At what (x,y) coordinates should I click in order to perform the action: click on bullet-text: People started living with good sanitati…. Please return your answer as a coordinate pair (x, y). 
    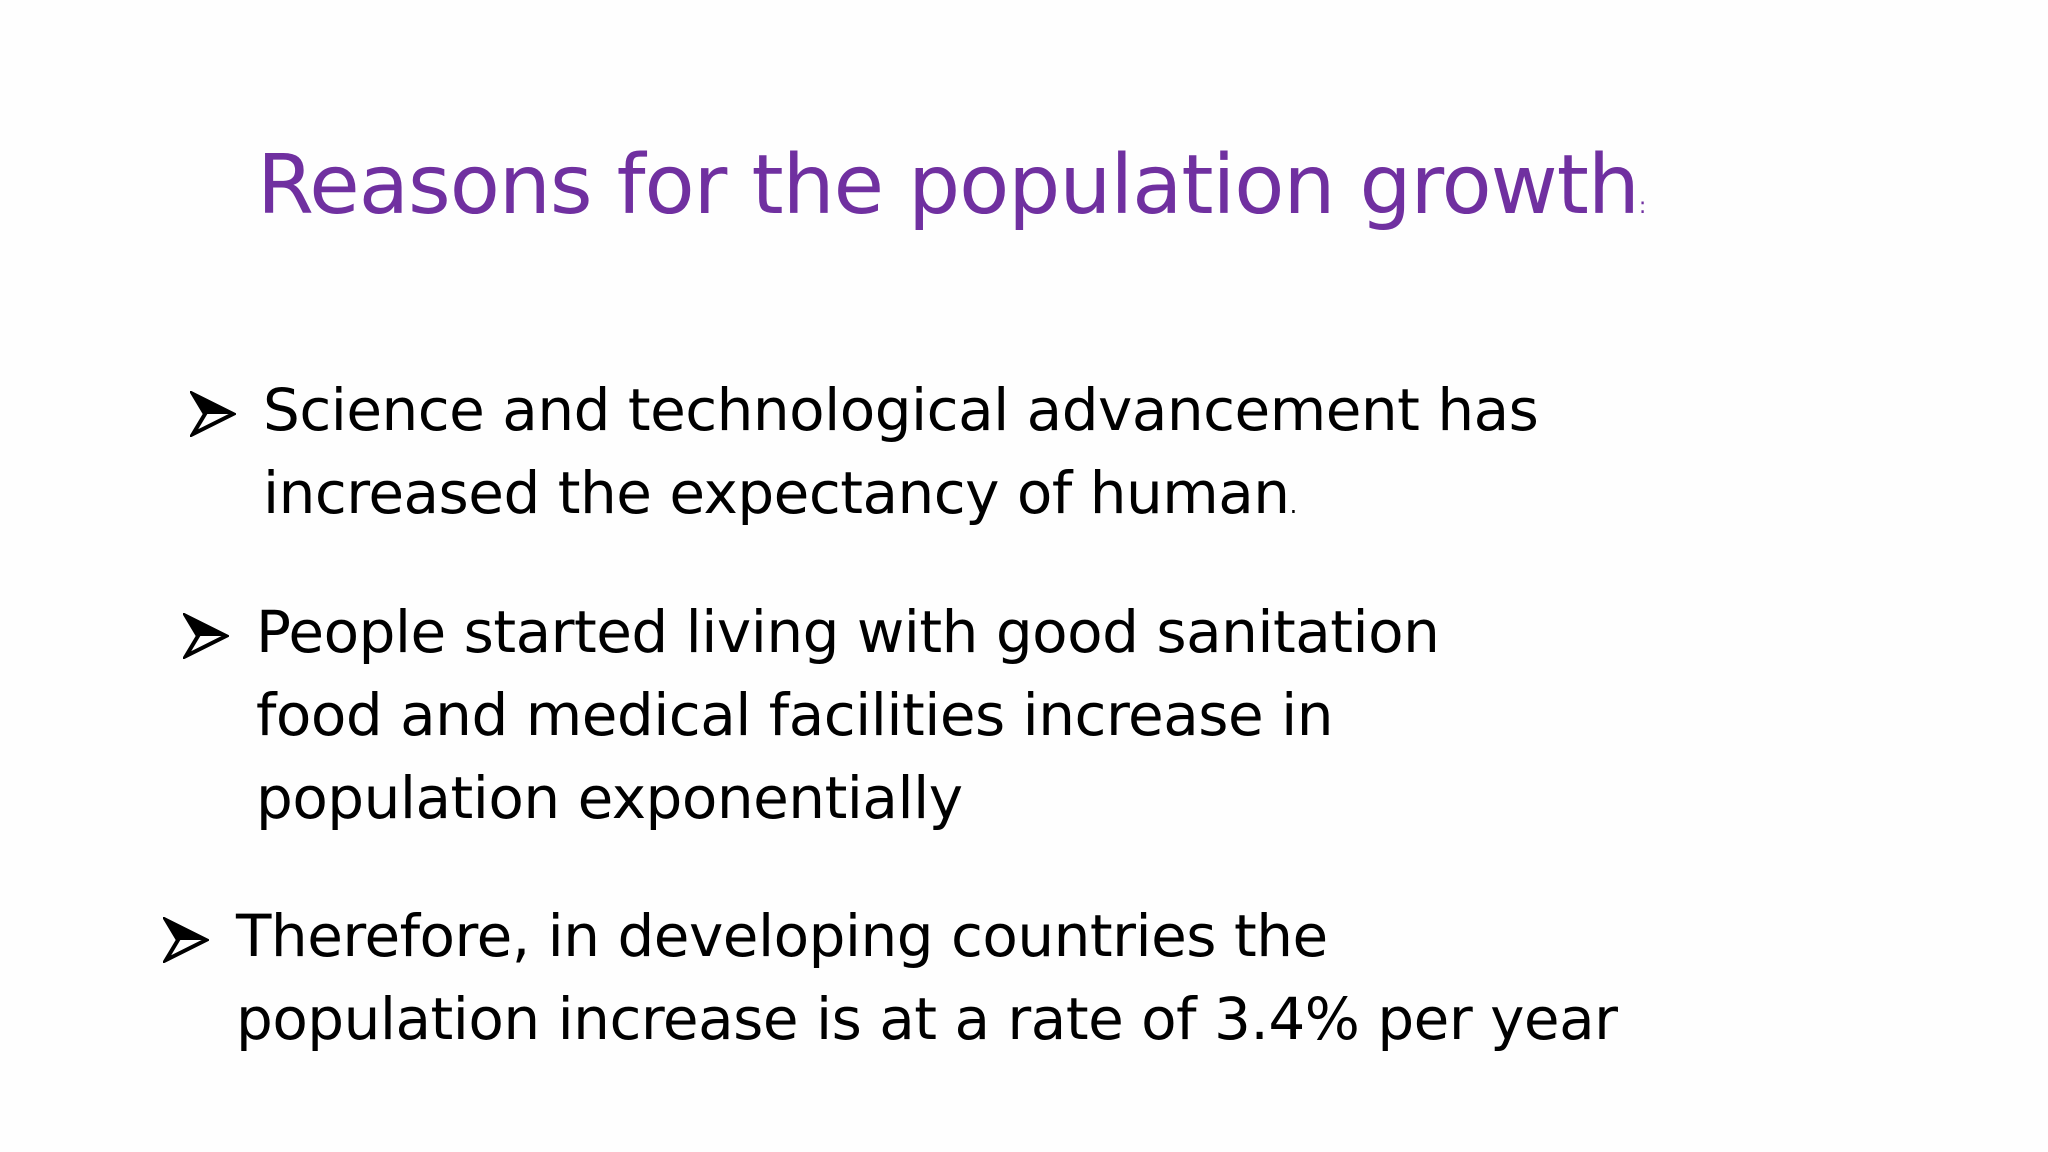
    Looking at the image, I should click on (848, 715).